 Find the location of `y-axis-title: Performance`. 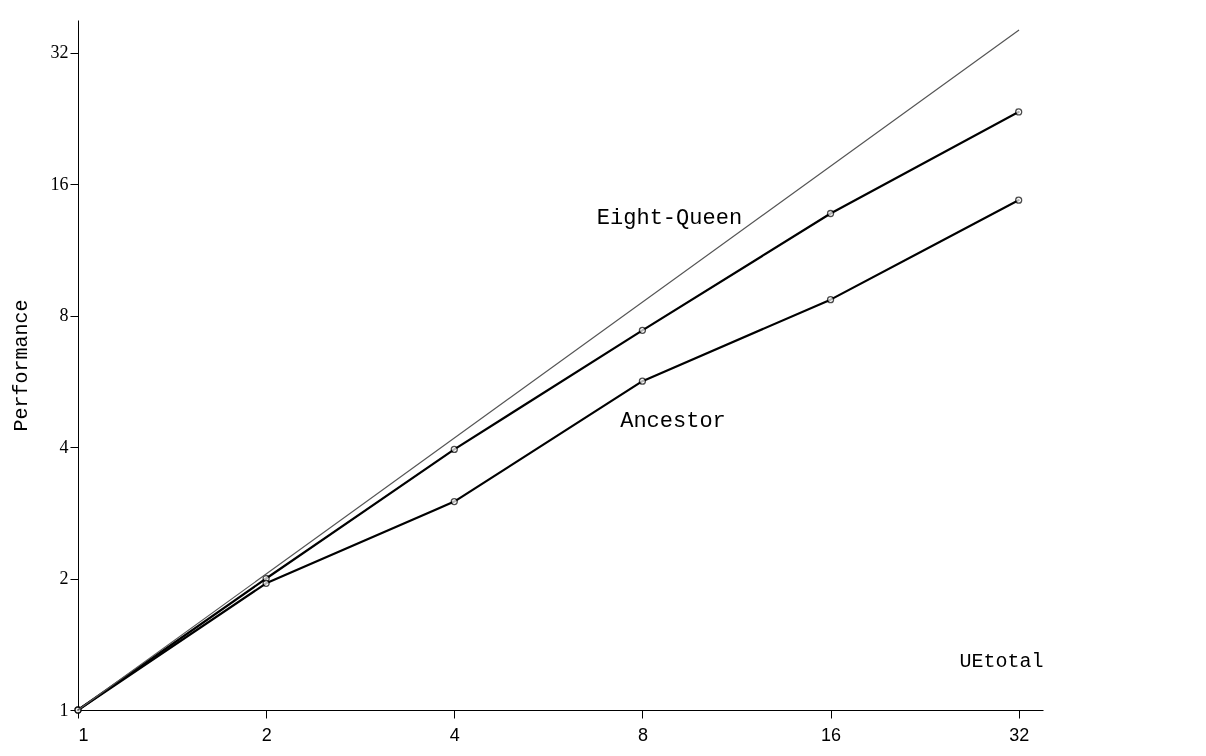

y-axis-title: Performance is located at coordinates (21, 365).